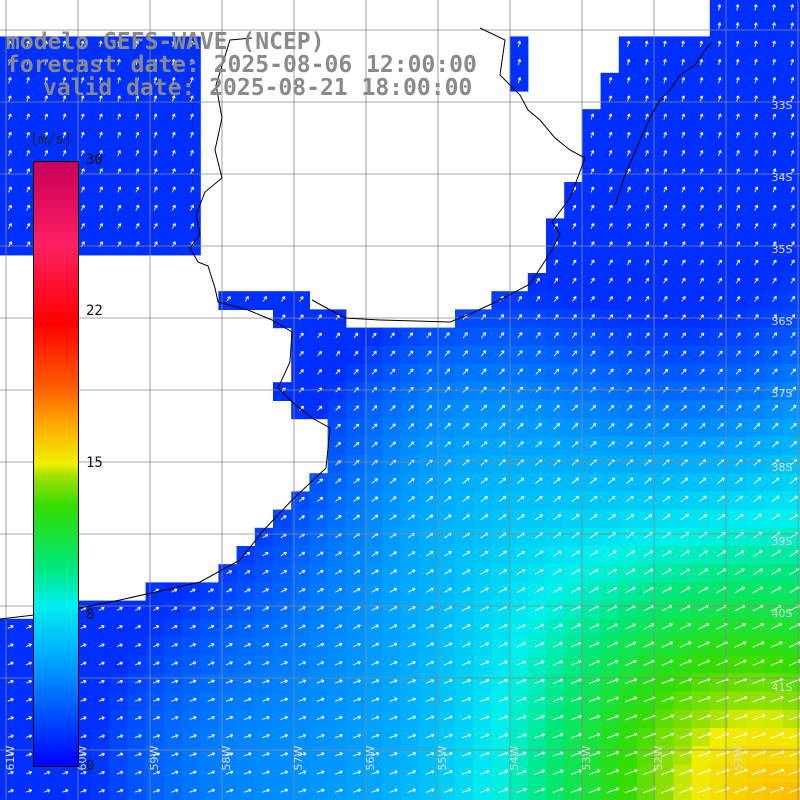 Image resolution: width=800 pixels, height=800 pixels. Describe the element at coordinates (663, 123) in the screenshot. I see `coastline-east` at that location.